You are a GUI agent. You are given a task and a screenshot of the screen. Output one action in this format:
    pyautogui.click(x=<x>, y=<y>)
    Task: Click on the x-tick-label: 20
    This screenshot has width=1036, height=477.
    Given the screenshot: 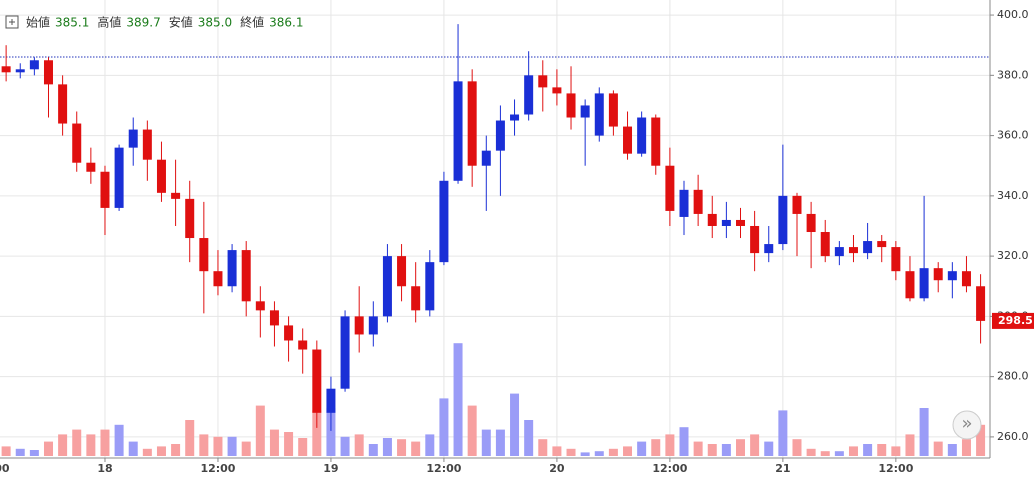 What is the action you would take?
    pyautogui.click(x=557, y=468)
    